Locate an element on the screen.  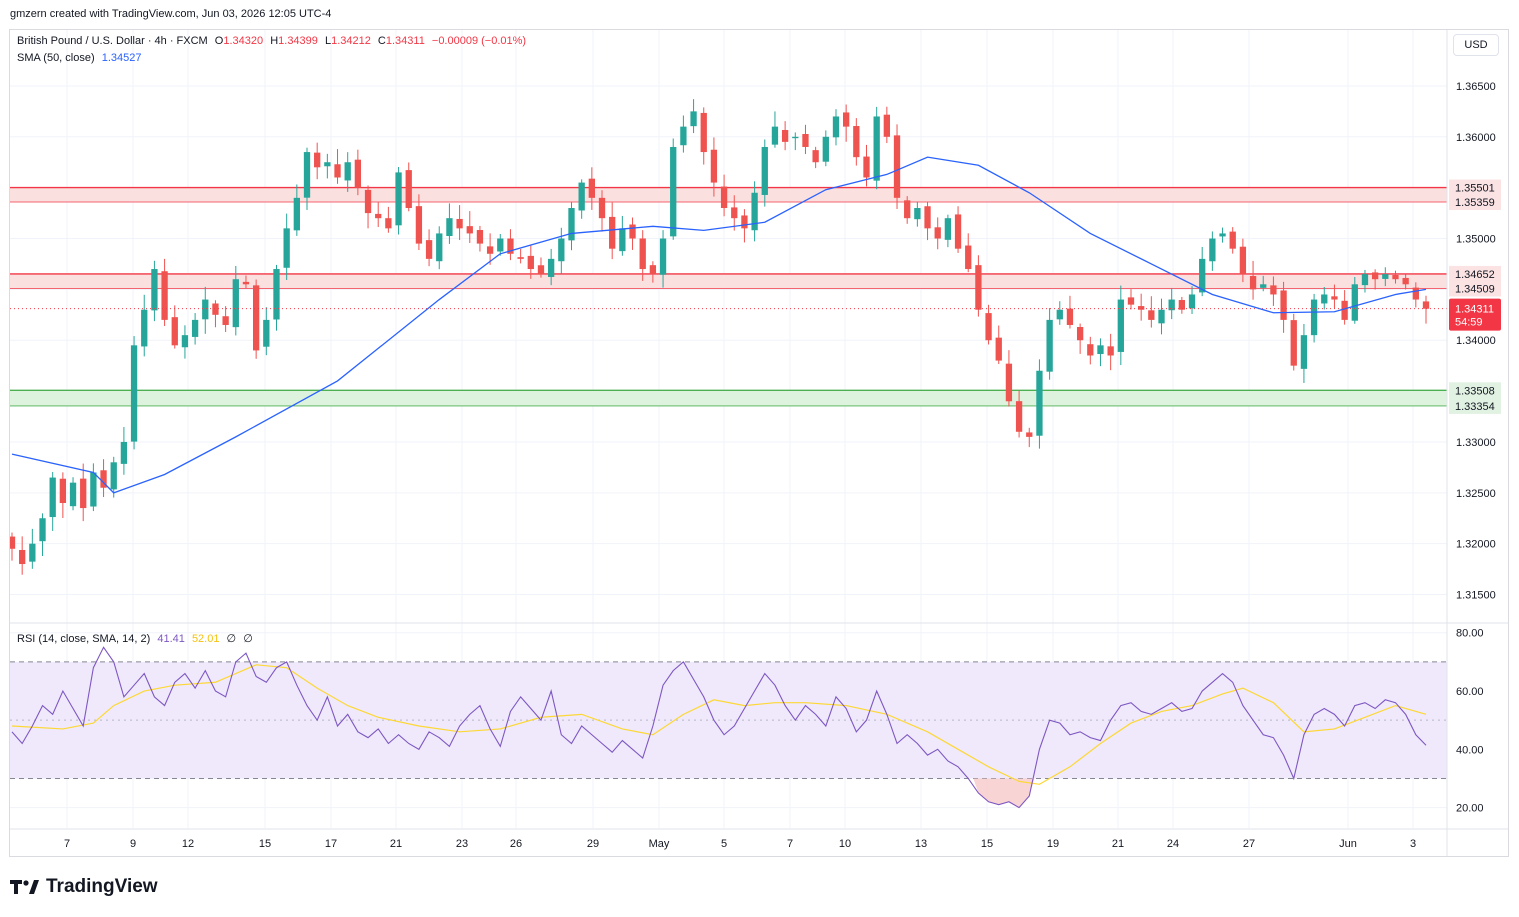
time-tick-label: 5 is located at coordinates (724, 844).